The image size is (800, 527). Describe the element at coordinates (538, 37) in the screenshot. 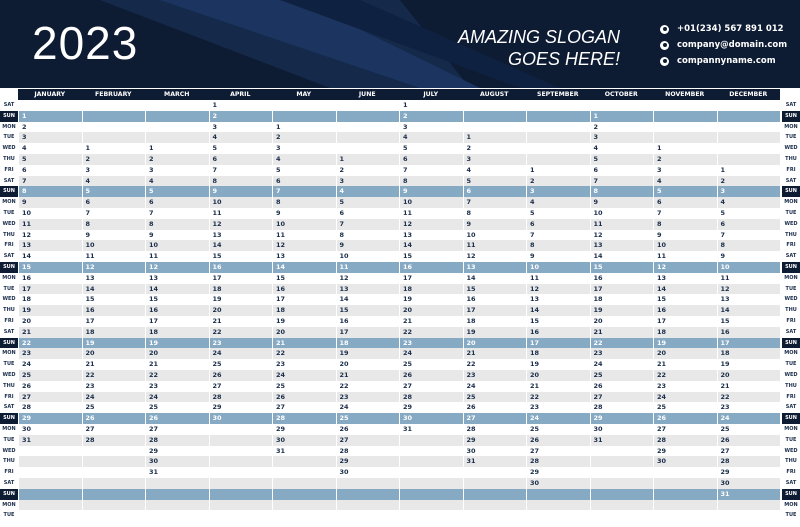

I see `slogan-line-1: AMAZING SLOGAN` at that location.